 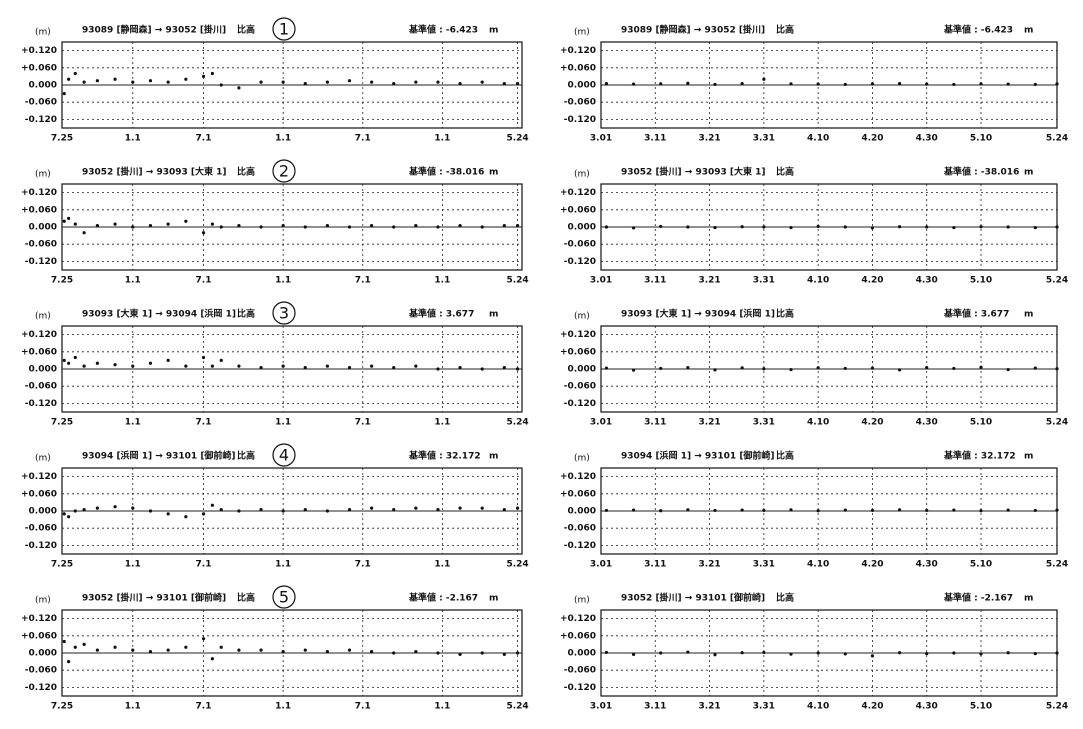 I want to click on y-axis-label: (m), so click(x=582, y=317).